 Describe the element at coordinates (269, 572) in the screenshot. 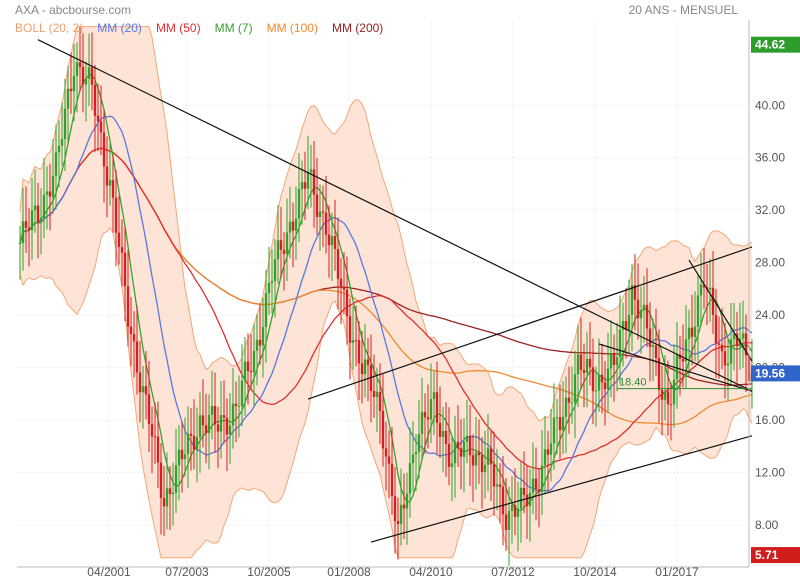

I see `x-tick-label: 10/2005` at that location.